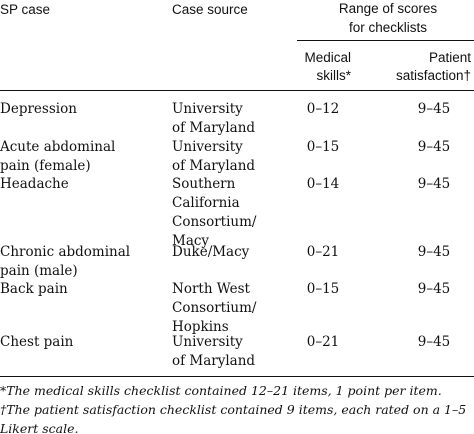 This screenshot has height=434, width=474. Describe the element at coordinates (327, 57) in the screenshot. I see `header-cell: Medical` at that location.